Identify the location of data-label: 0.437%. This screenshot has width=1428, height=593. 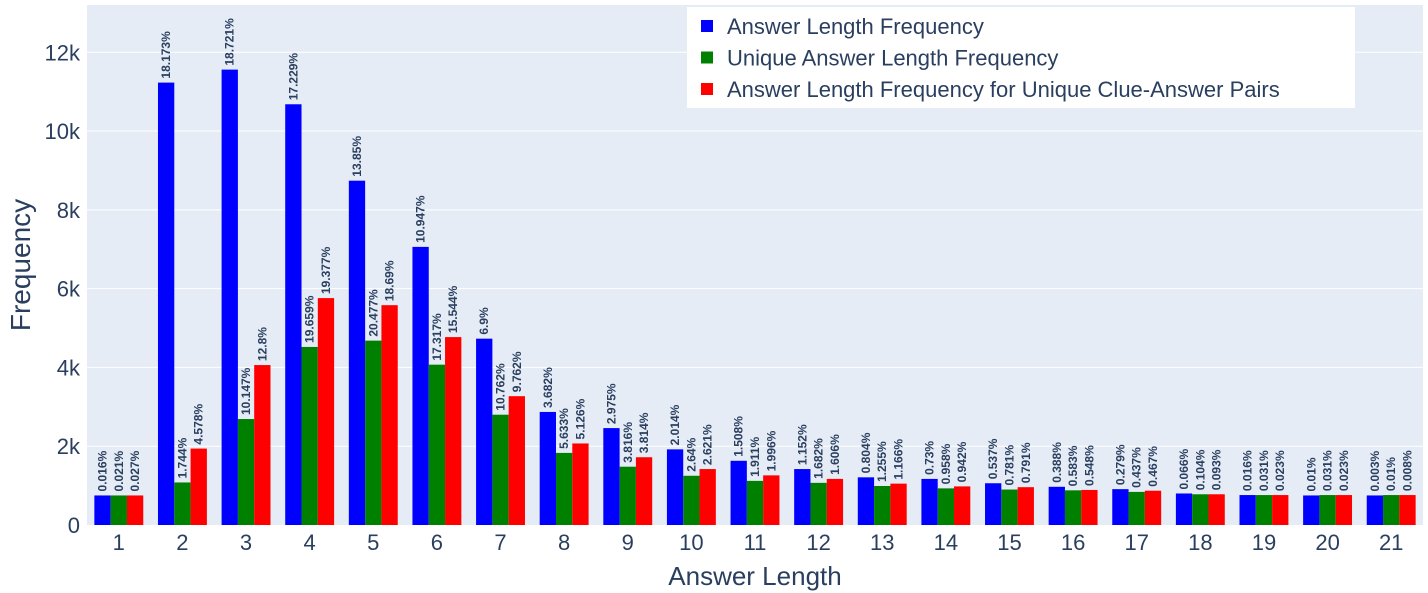
(1137, 467).